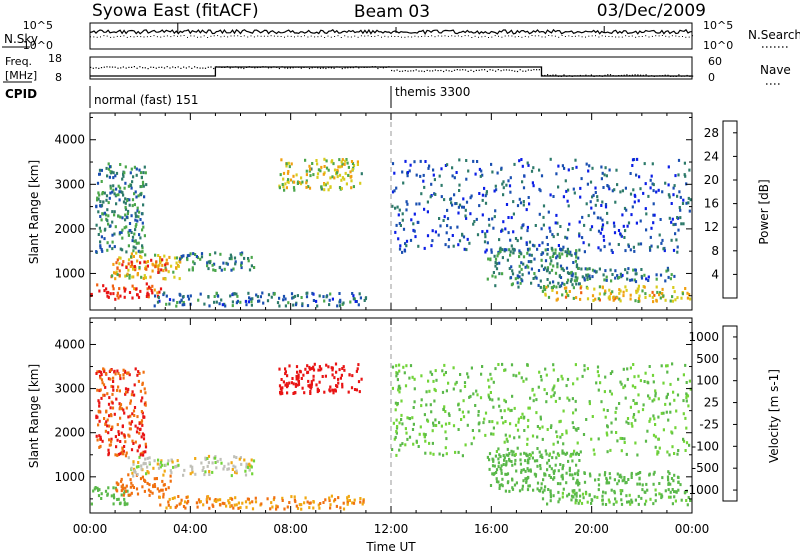  What do you see at coordinates (18, 61) in the screenshot?
I see `freq-label-line1: Freq.` at bounding box center [18, 61].